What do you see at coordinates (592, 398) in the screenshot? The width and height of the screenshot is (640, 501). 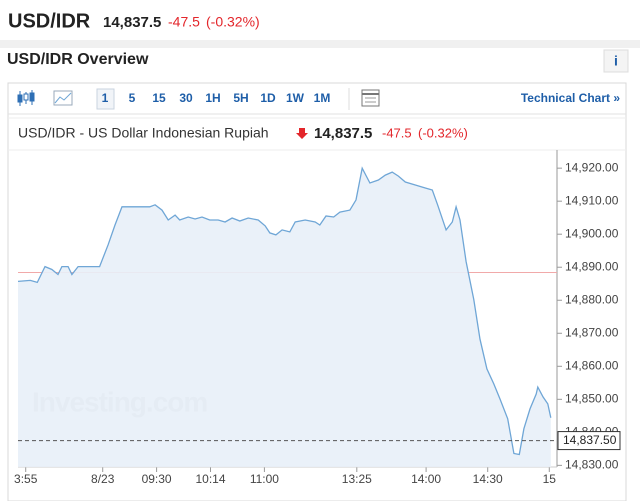 I see `y-tick-label: 14,850.00` at bounding box center [592, 398].